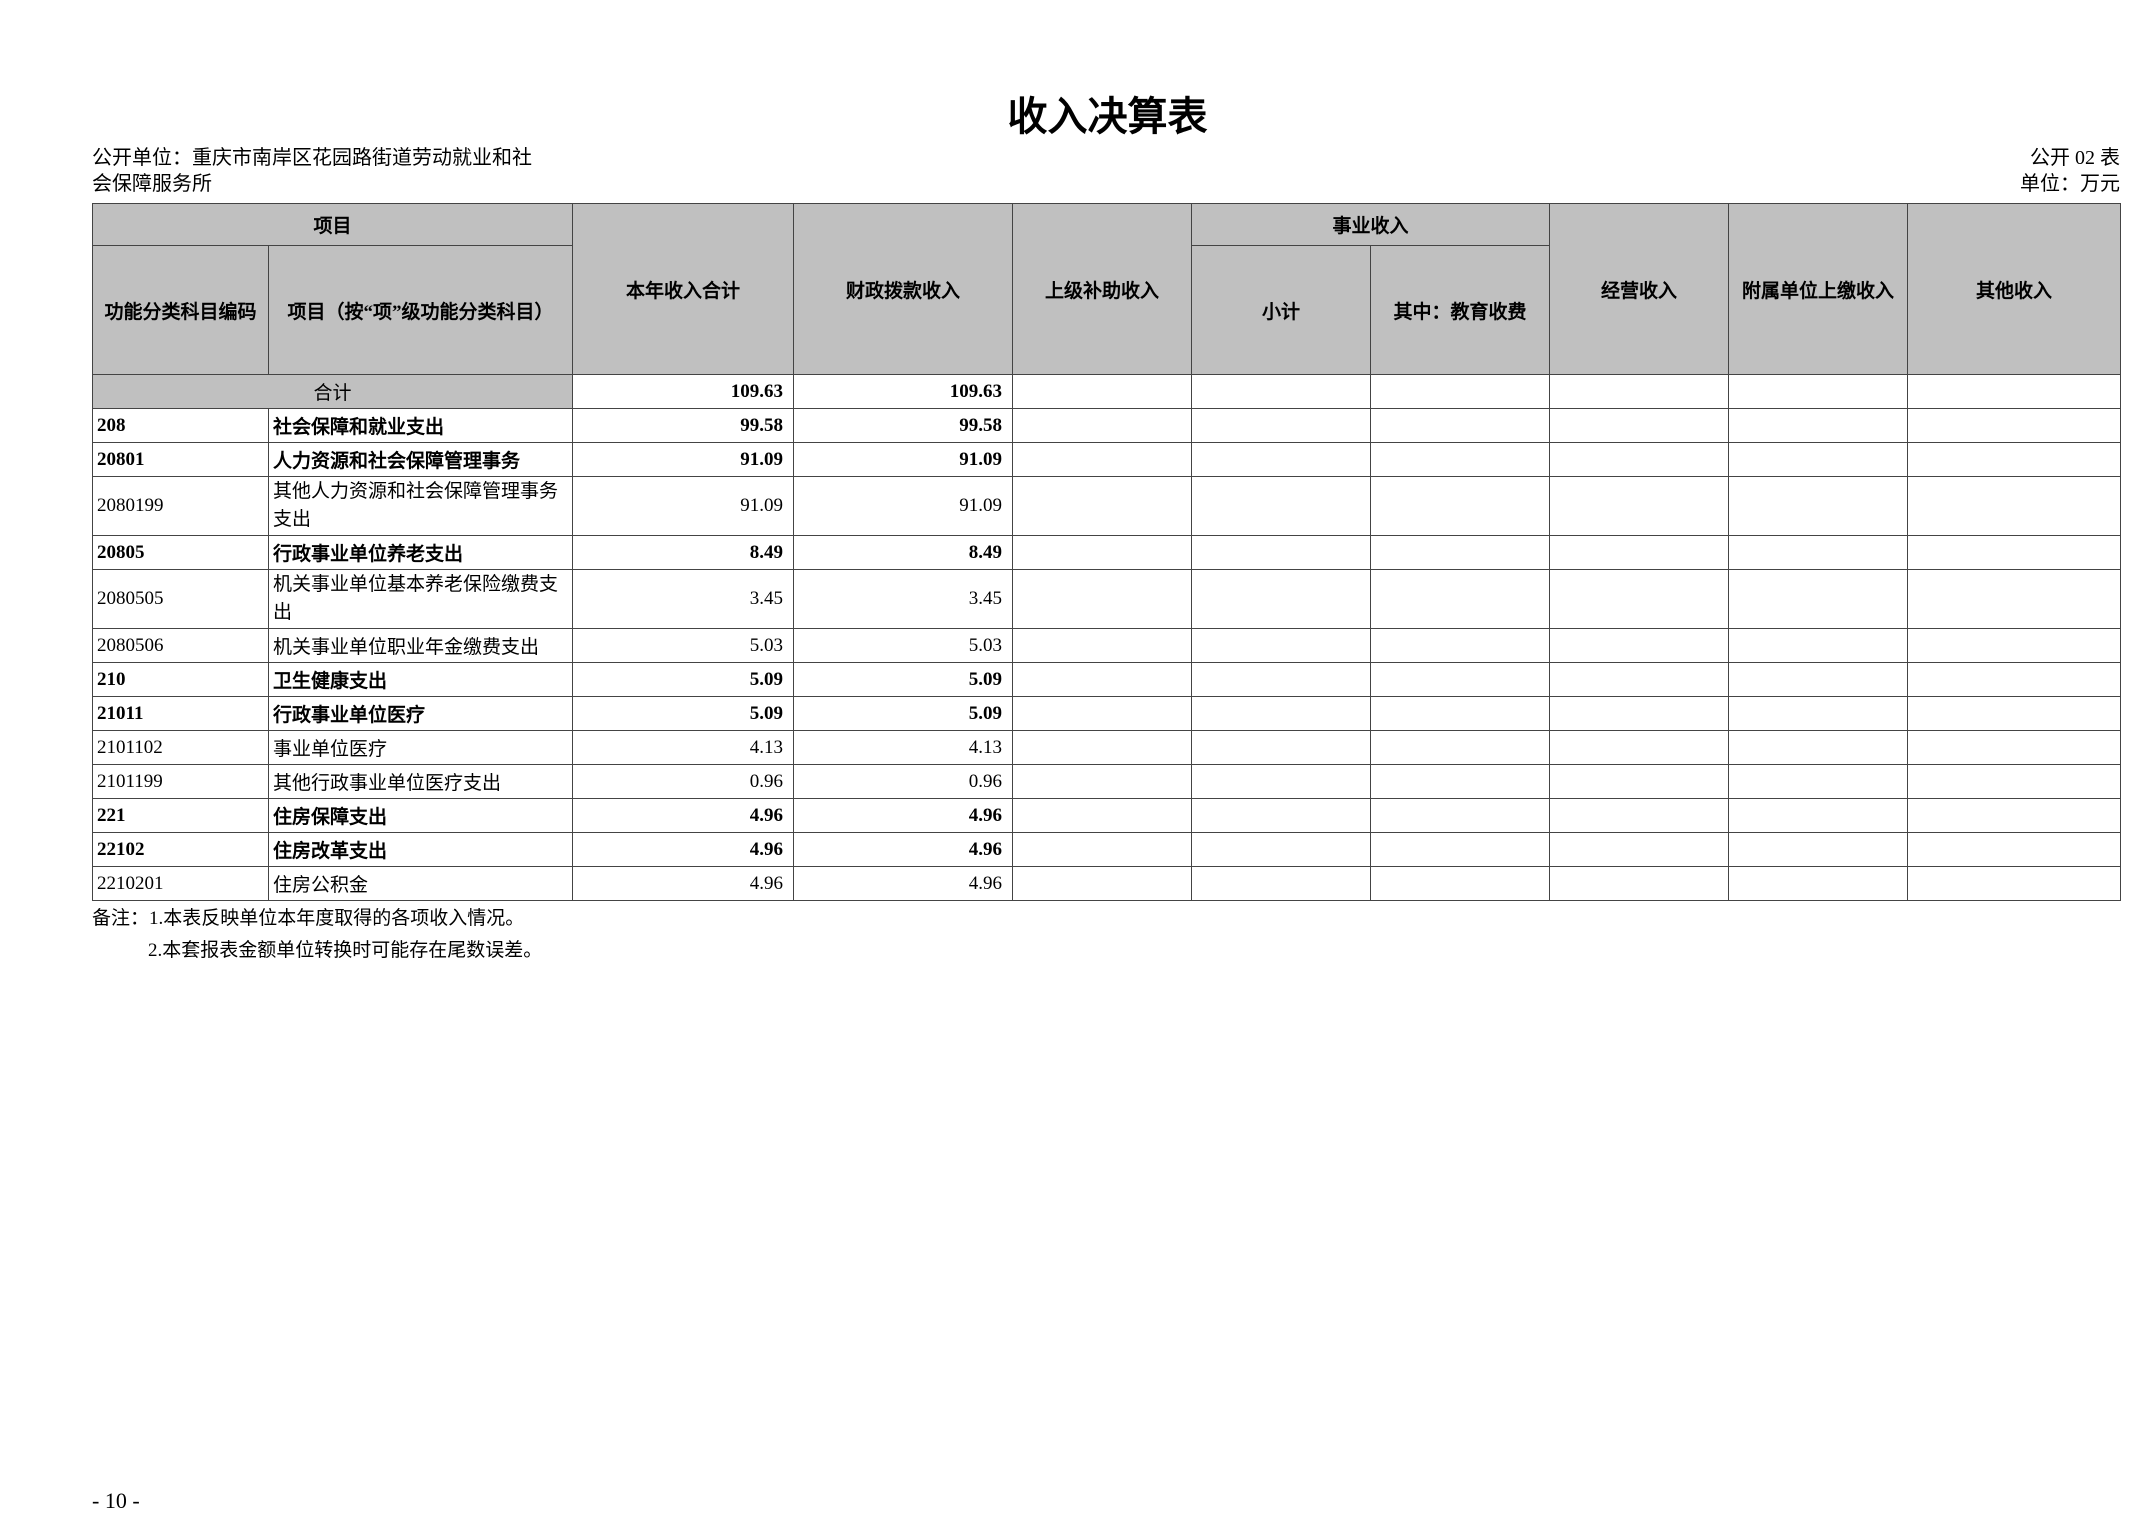  Describe the element at coordinates (420, 679) in the screenshot. I see `row-name: 卫生健康支出` at that location.